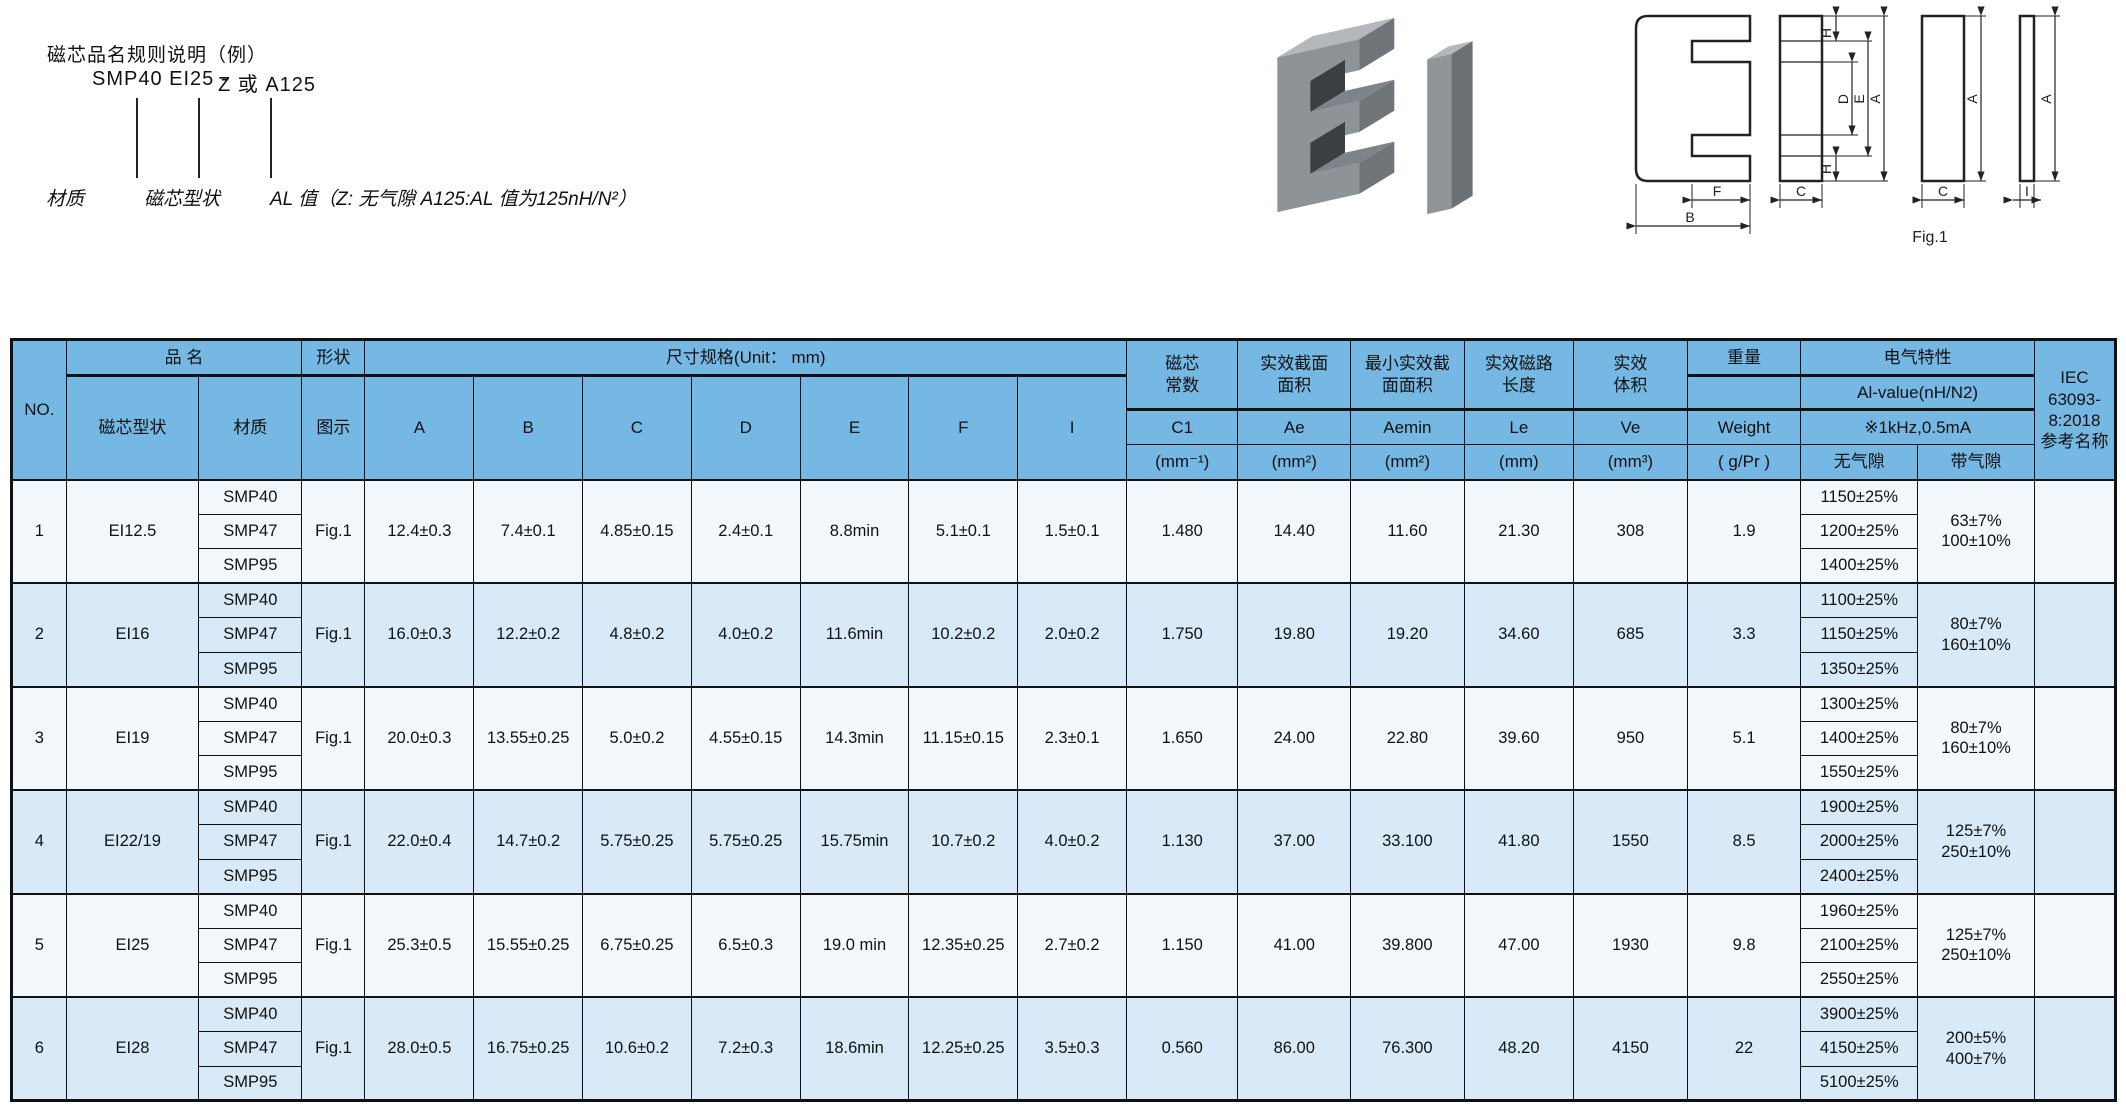 The width and height of the screenshot is (2126, 1117). Describe the element at coordinates (132, 945) in the screenshot. I see `row5-shape: EI25` at that location.